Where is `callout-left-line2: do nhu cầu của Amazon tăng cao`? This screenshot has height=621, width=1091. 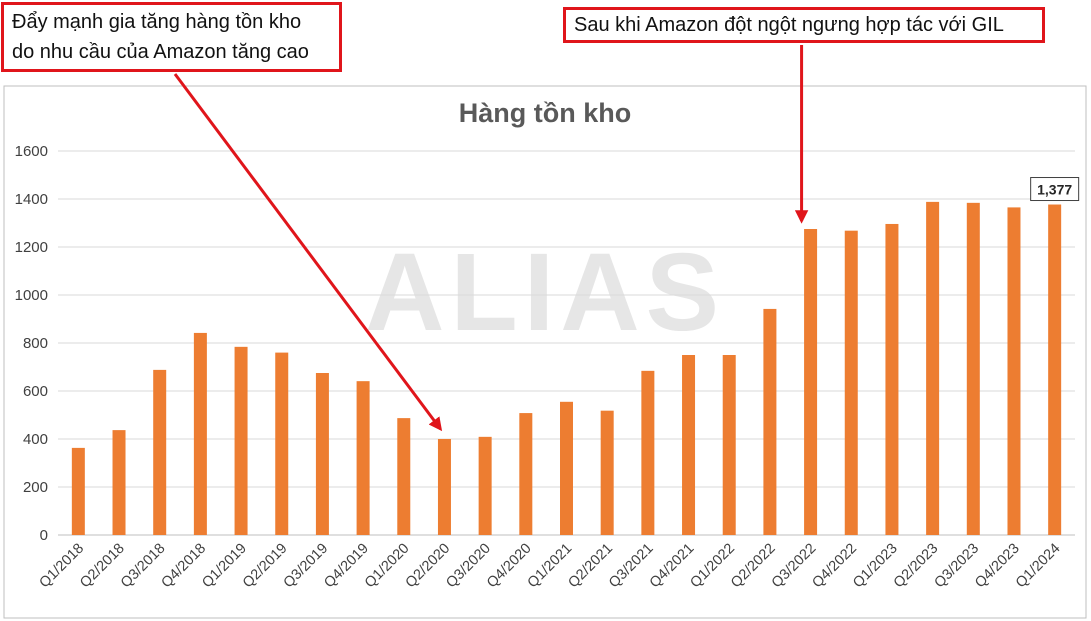
callout-left-line2: do nhu cầu của Amazon tăng cao is located at coordinates (160, 52).